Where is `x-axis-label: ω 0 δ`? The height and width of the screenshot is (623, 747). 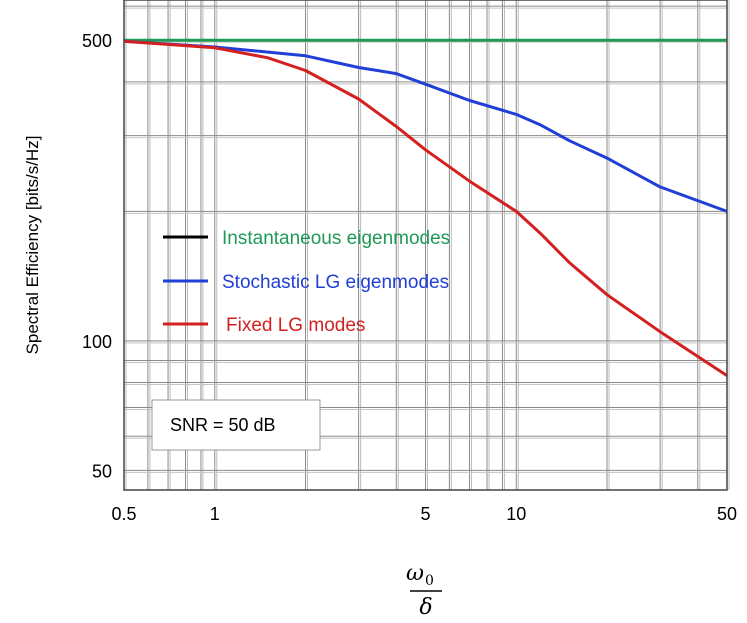
x-axis-label: ω 0 δ is located at coordinates (424, 590).